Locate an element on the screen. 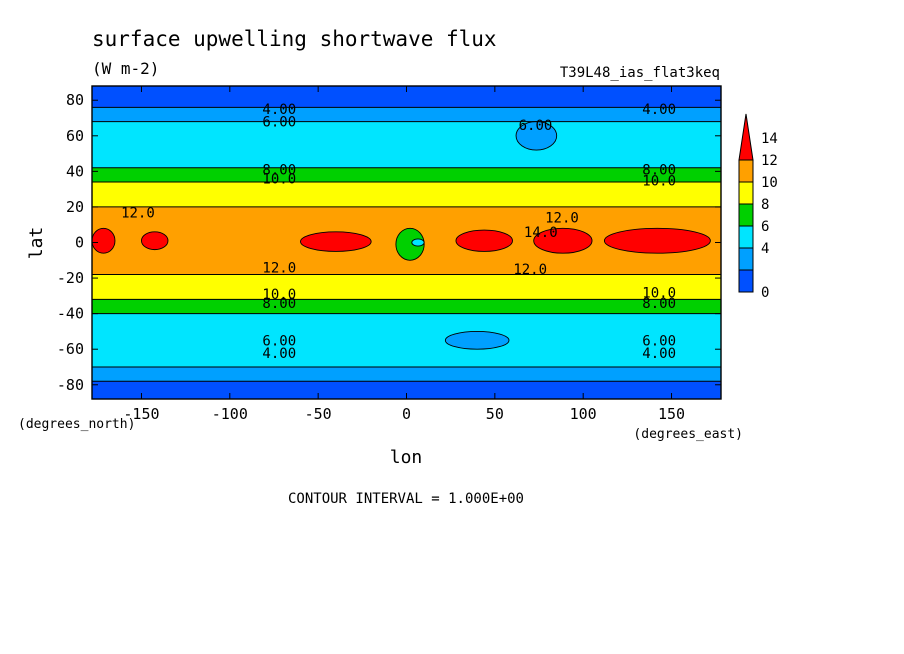  y-tick-label: -20 is located at coordinates (70, 278).